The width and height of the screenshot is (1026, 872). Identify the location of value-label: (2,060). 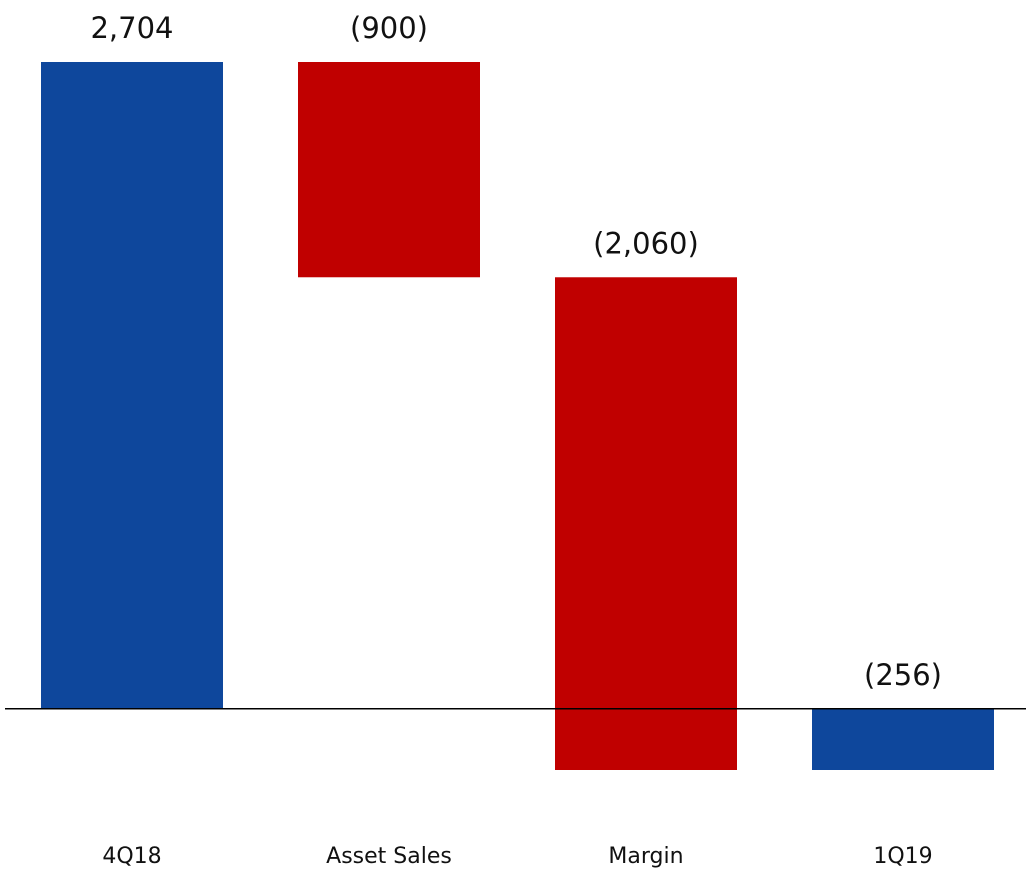
(646, 243).